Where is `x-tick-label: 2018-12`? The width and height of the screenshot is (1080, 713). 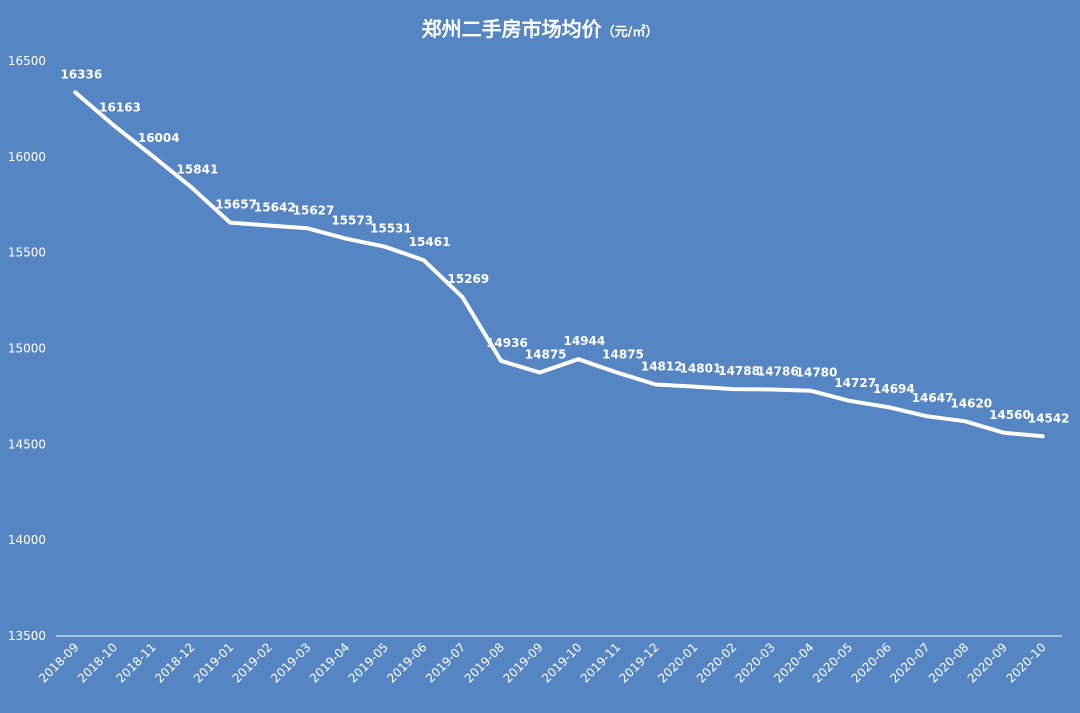
x-tick-label: 2018-12 is located at coordinates (174, 662).